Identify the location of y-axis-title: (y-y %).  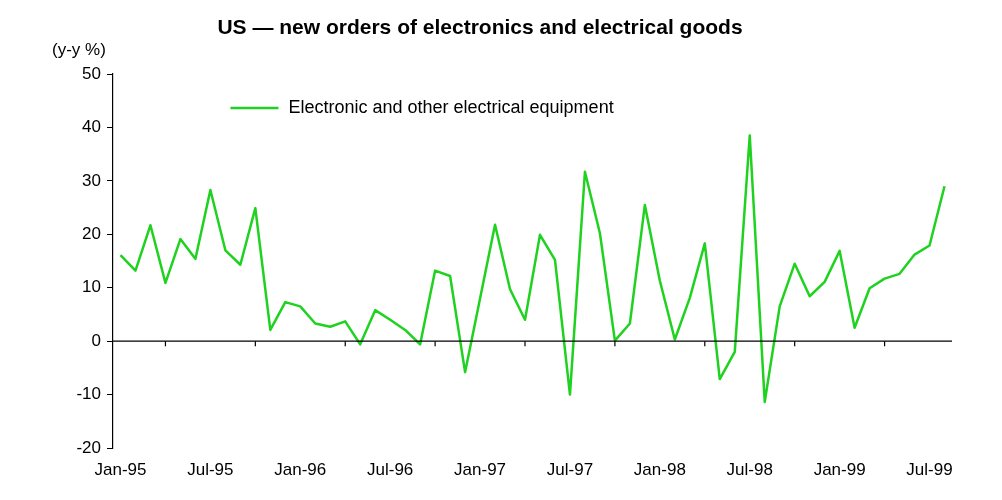
(79, 49).